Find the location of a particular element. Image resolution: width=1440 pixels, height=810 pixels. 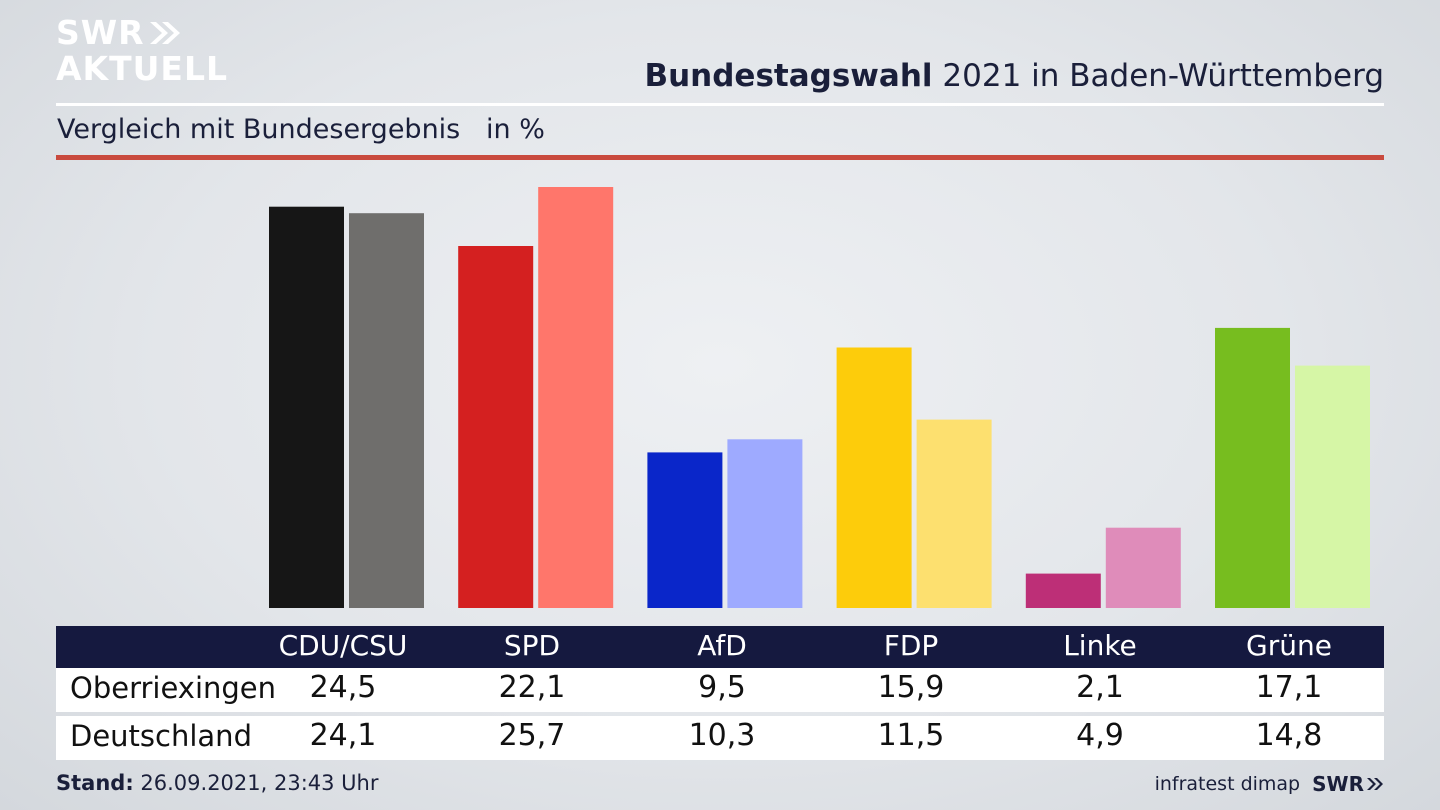

source-credit: infratest dimap is located at coordinates (1227, 784).